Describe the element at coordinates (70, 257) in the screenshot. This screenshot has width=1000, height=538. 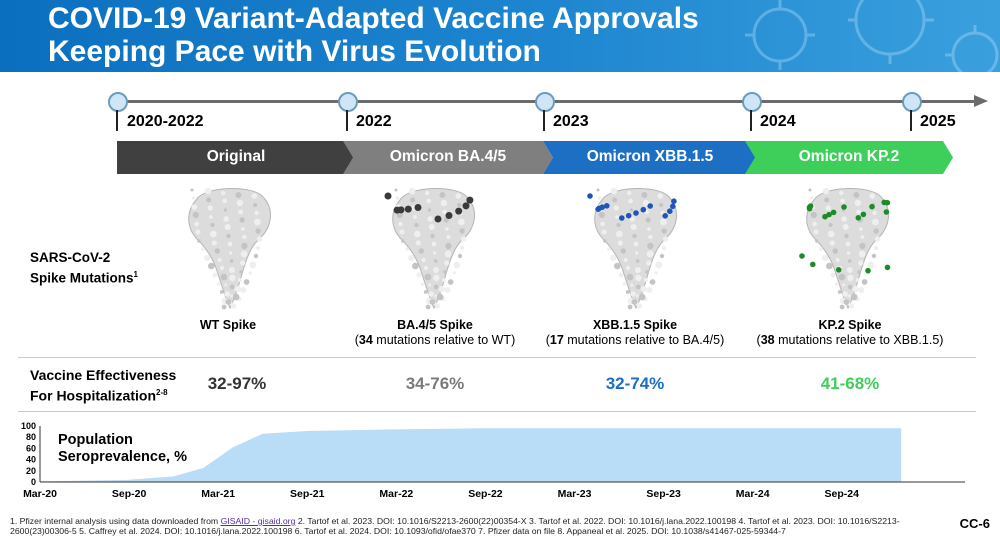
I see `spike-row-label-line1: SARS-CoV-2` at that location.